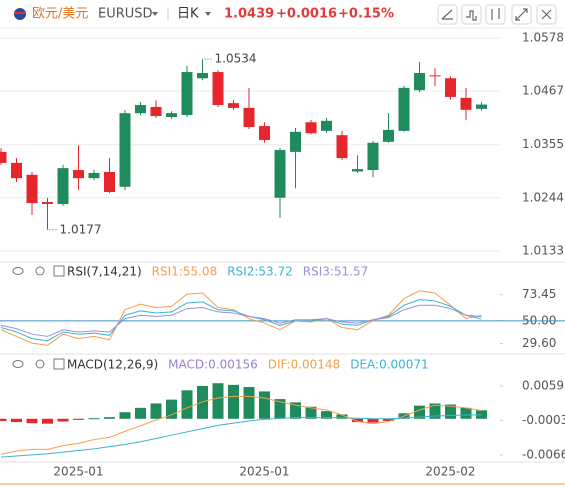 The image size is (565, 487). I want to click on change-percent: +0.15%, so click(366, 14).